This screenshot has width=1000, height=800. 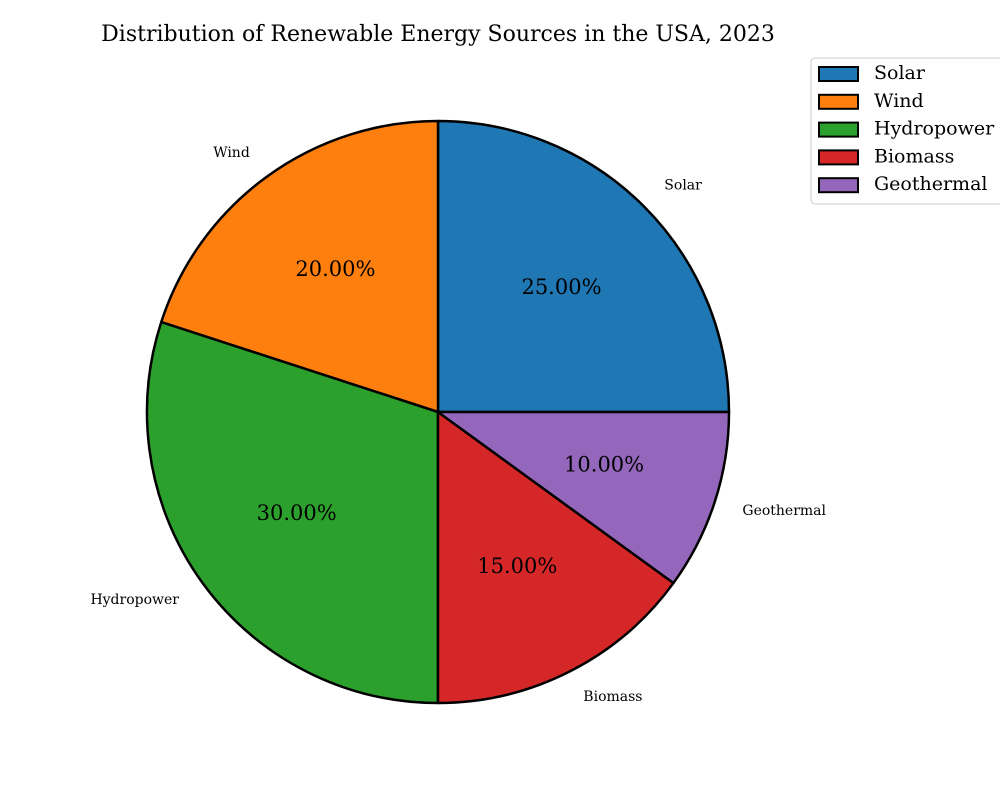 What do you see at coordinates (838, 101) in the screenshot?
I see `legend-swatch-wind` at bounding box center [838, 101].